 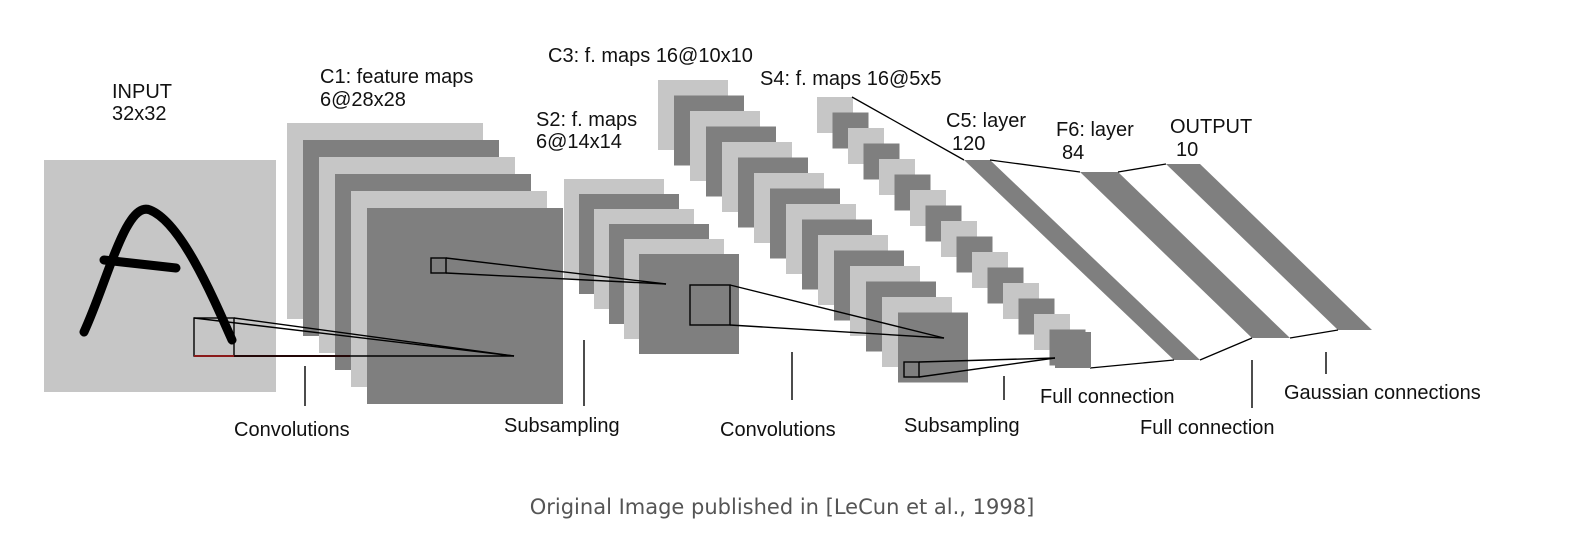 I want to click on op-gaussian-connections: Gaussian connections, so click(x=1382, y=393).